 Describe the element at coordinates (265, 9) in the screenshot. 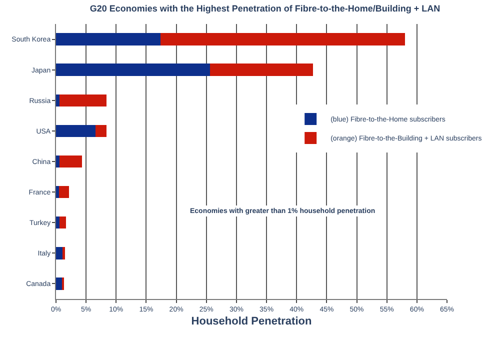

I see `chart-title: G20 Economies with the Highest Penetration of Fibre-to-the-Home/Building + LAN` at that location.